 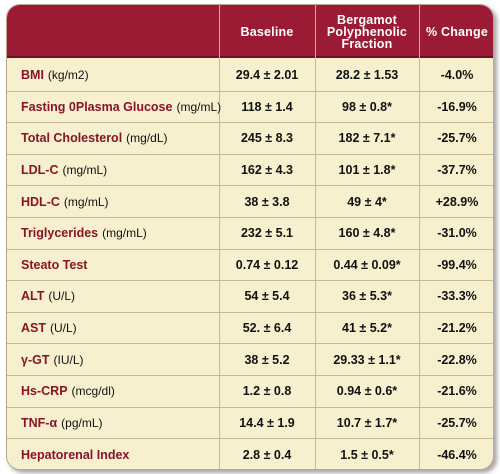 What do you see at coordinates (267, 201) in the screenshot?
I see `baseline-value: 38 ± 3.8` at bounding box center [267, 201].